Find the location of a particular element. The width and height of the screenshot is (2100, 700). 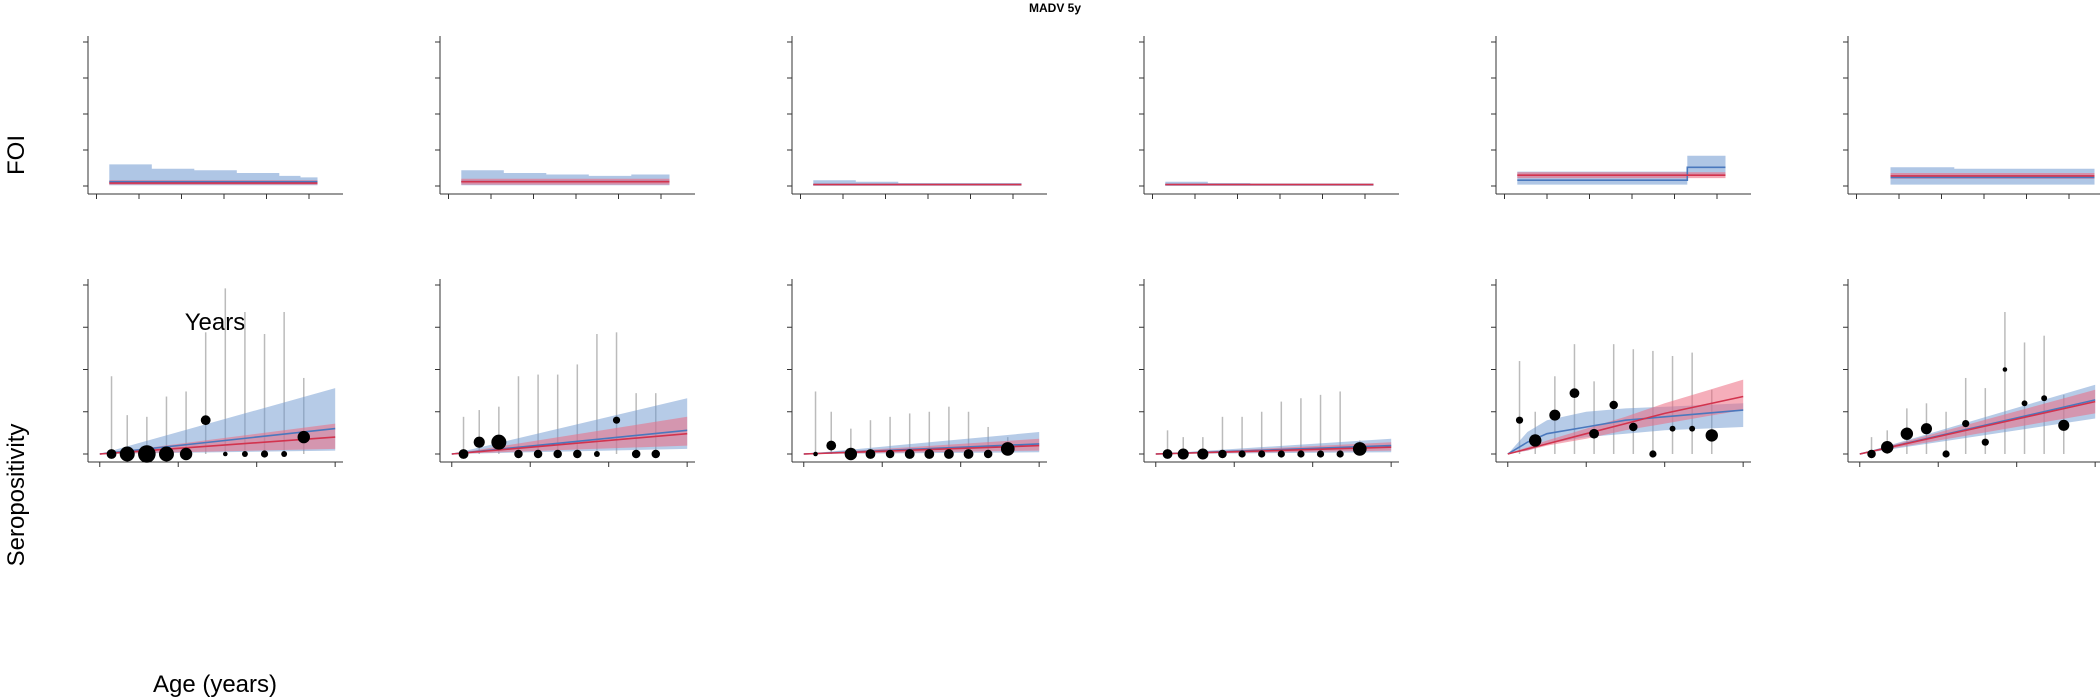

foi-x-axis-title: Years is located at coordinates (215, 322).